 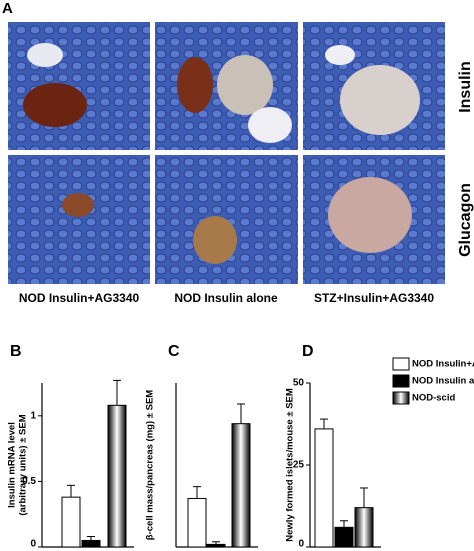 What do you see at coordinates (226, 298) in the screenshot?
I see `column-label: NOD Insulin alone` at bounding box center [226, 298].